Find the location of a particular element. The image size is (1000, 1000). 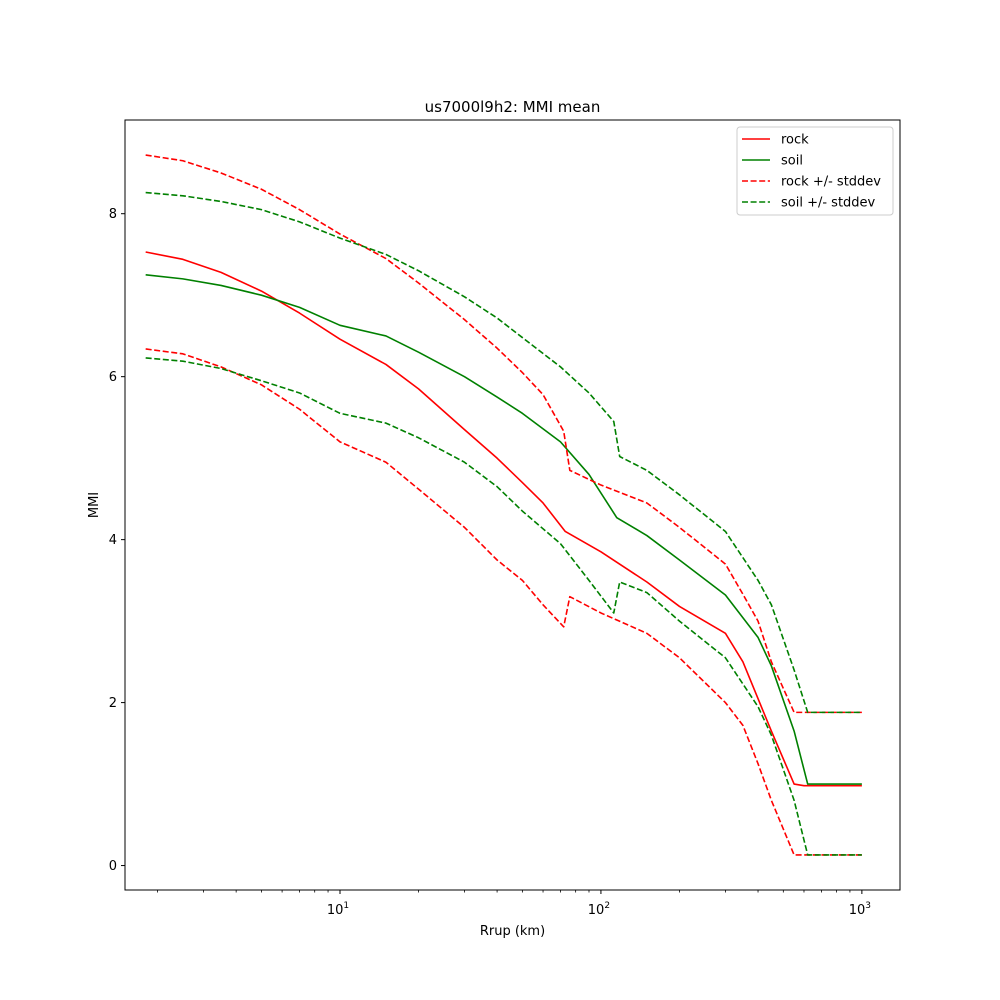

y-tick-label: 0 is located at coordinates (113, 866).